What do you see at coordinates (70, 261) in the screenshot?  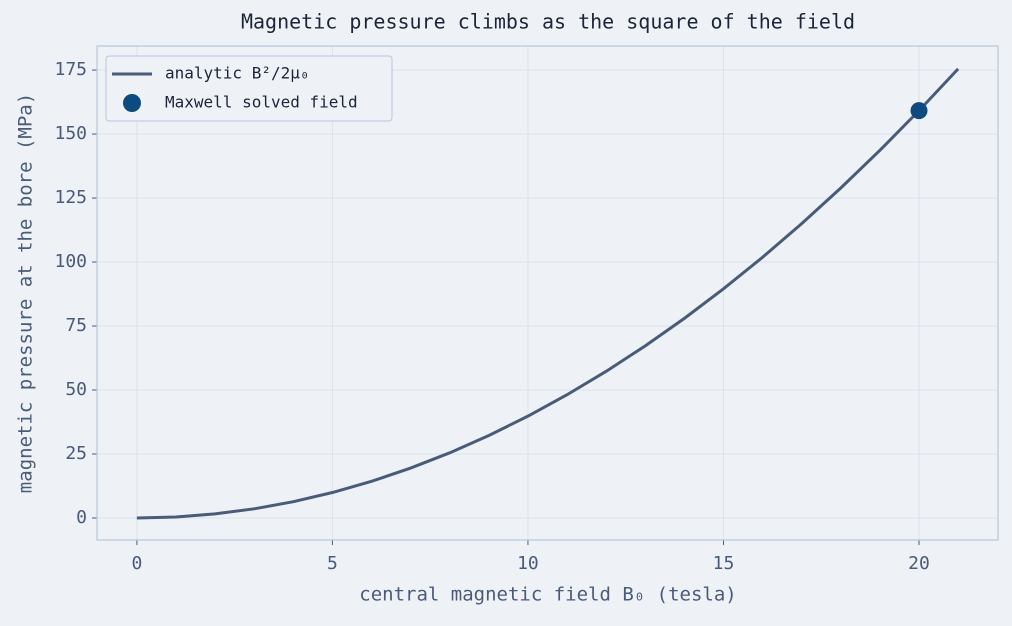 I see `y-tick-label: 100` at bounding box center [70, 261].